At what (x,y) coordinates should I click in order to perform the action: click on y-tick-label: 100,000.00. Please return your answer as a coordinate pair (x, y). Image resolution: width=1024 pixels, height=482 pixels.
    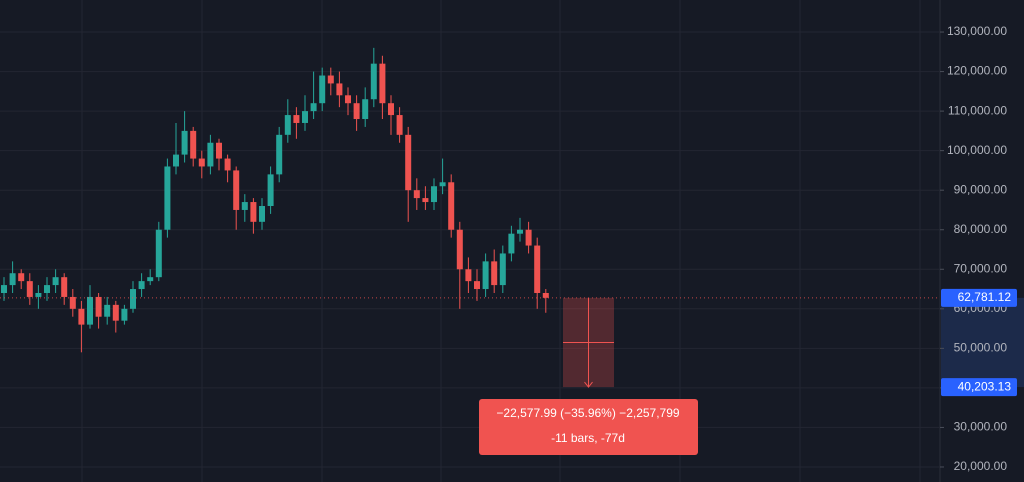
    Looking at the image, I should click on (977, 150).